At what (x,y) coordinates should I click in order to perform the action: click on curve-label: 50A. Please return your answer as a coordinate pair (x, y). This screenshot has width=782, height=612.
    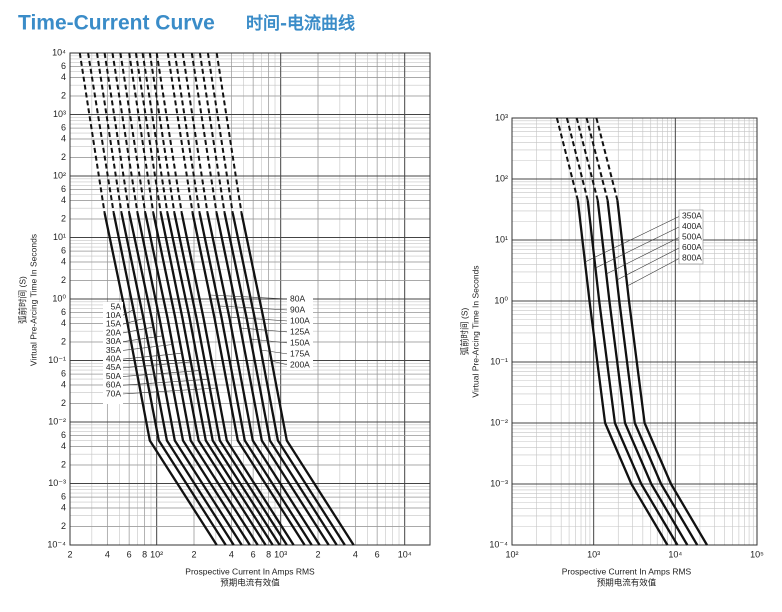
    Looking at the image, I should click on (113, 376).